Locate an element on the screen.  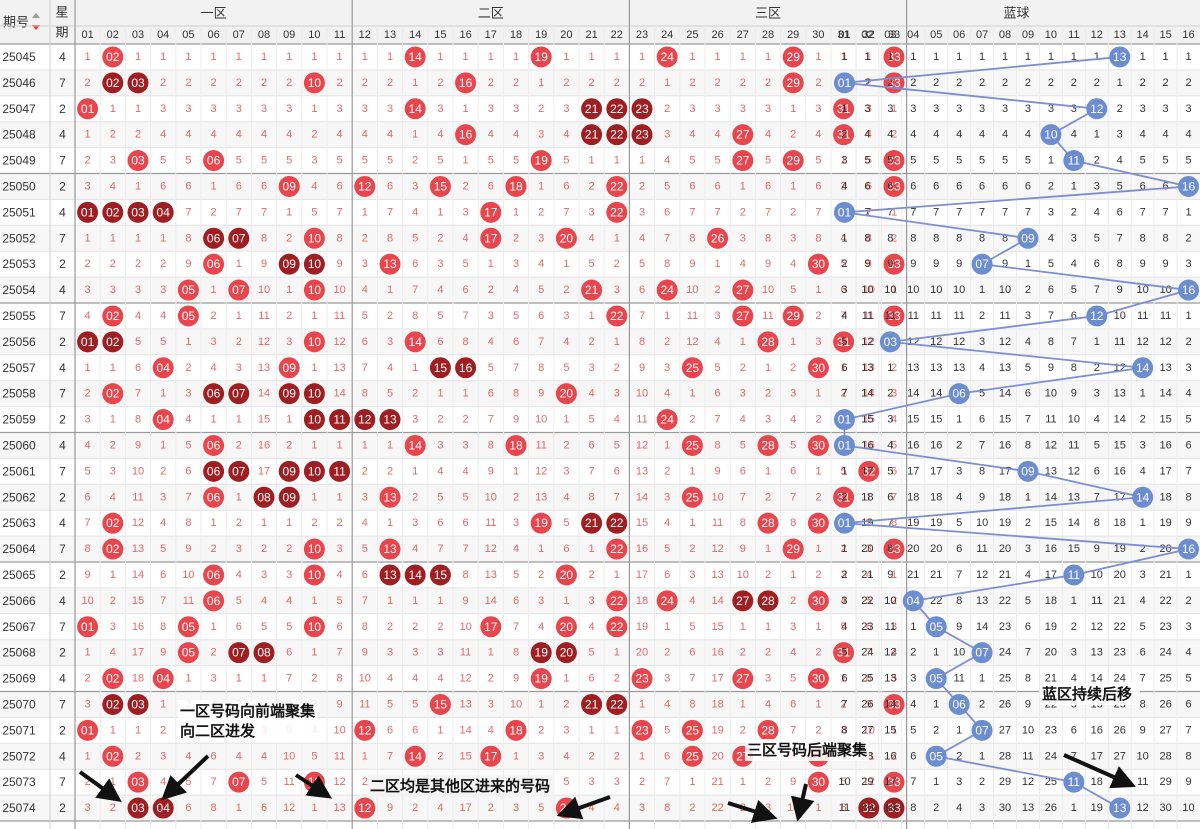
red-ball-number: 22 is located at coordinates (617, 135).